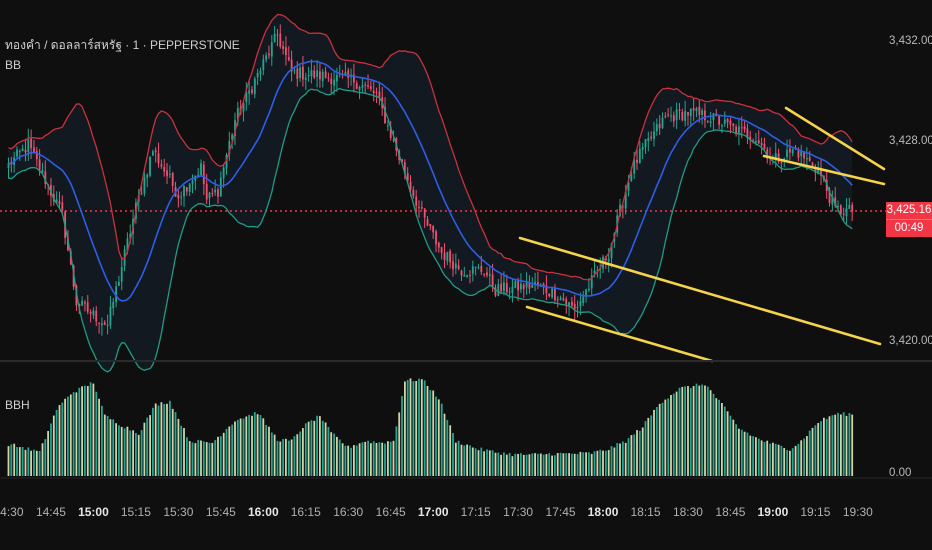  Describe the element at coordinates (51, 512) in the screenshot. I see `x-tick-label: 14:45` at that location.